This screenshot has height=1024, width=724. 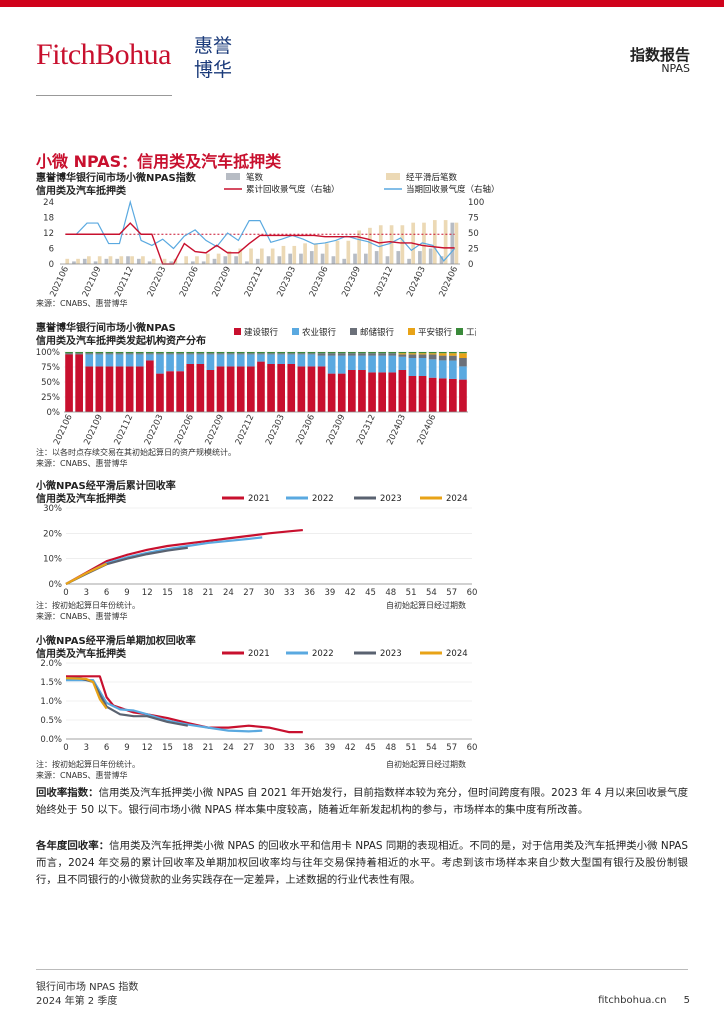 What do you see at coordinates (48, 353) in the screenshot?
I see `y-tick-label: 100%` at bounding box center [48, 353].